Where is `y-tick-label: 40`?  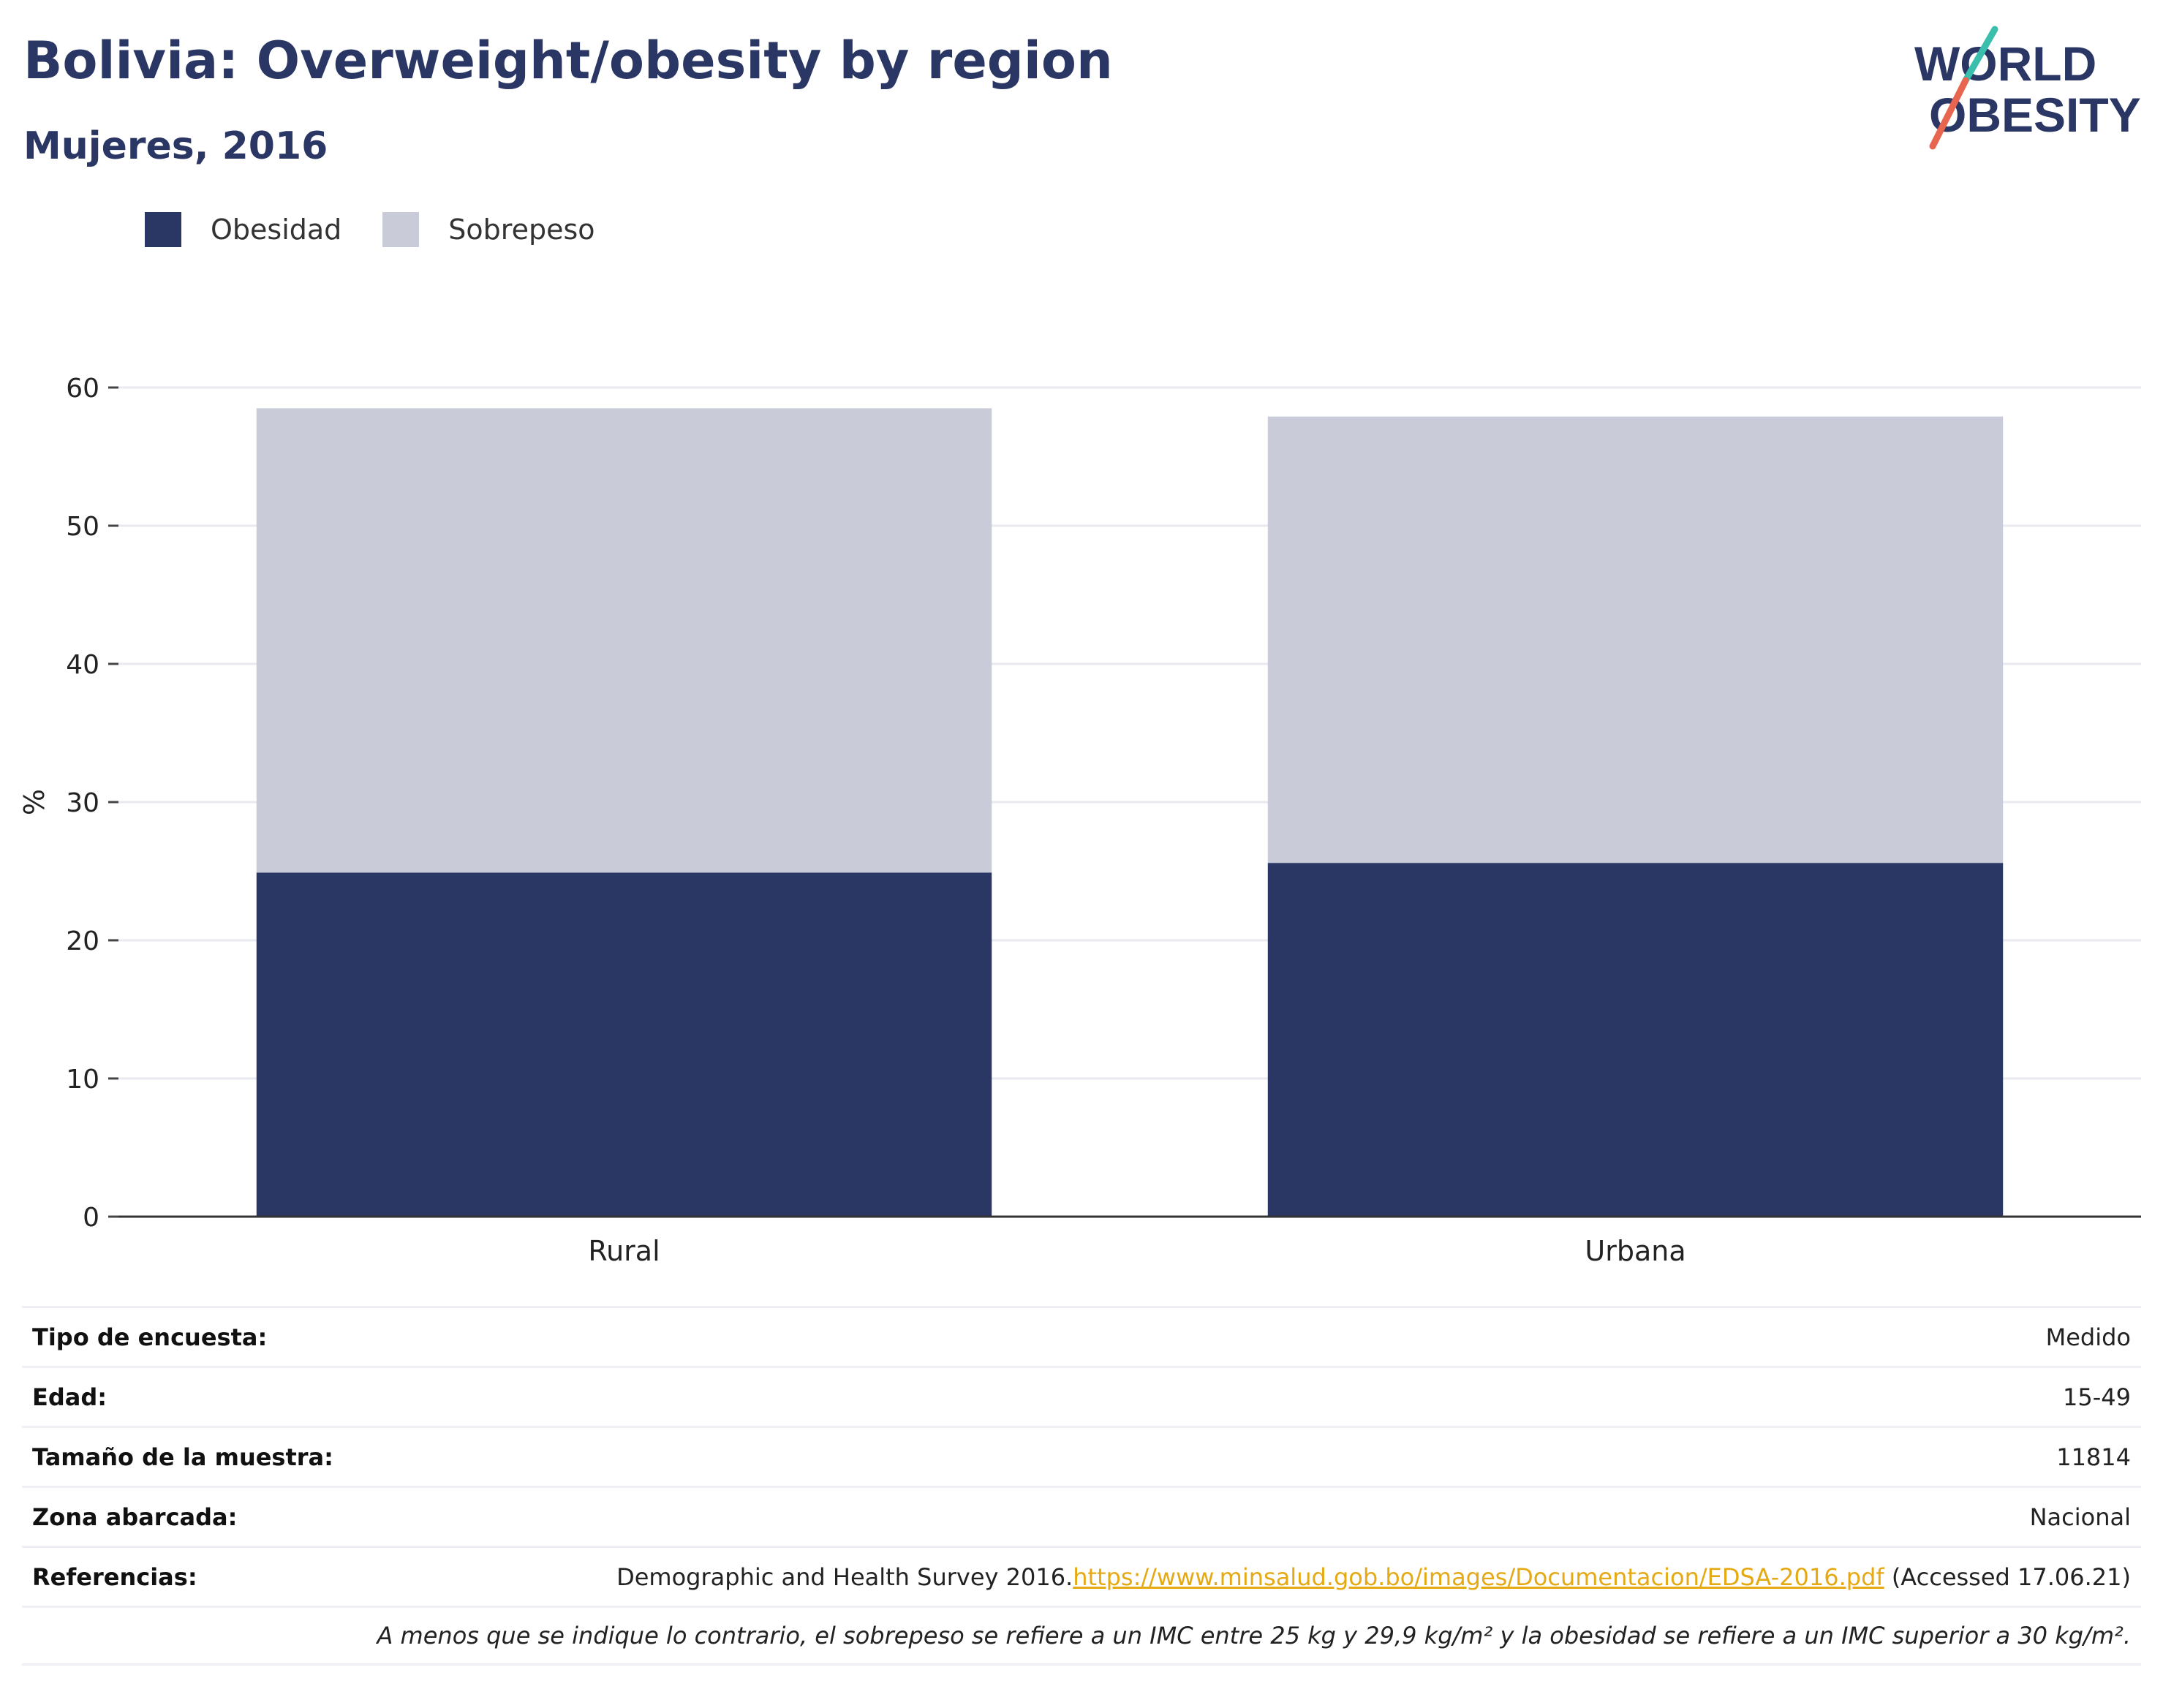 y-tick-label: 40 is located at coordinates (82, 665).